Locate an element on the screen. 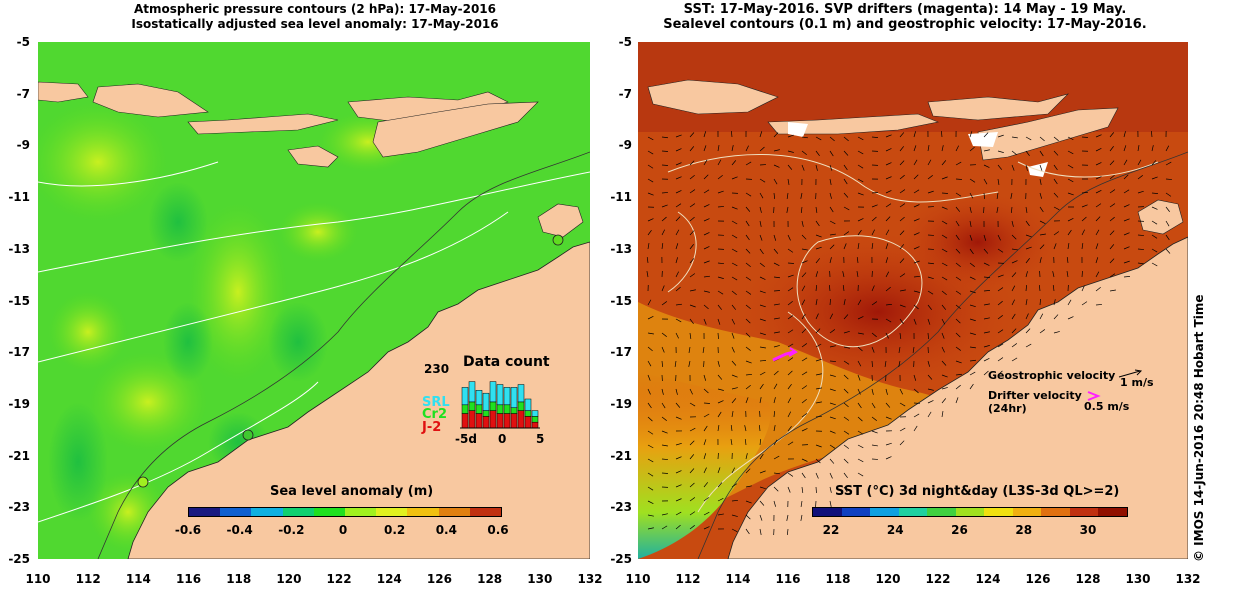  left-colorbar is located at coordinates (345, 512).